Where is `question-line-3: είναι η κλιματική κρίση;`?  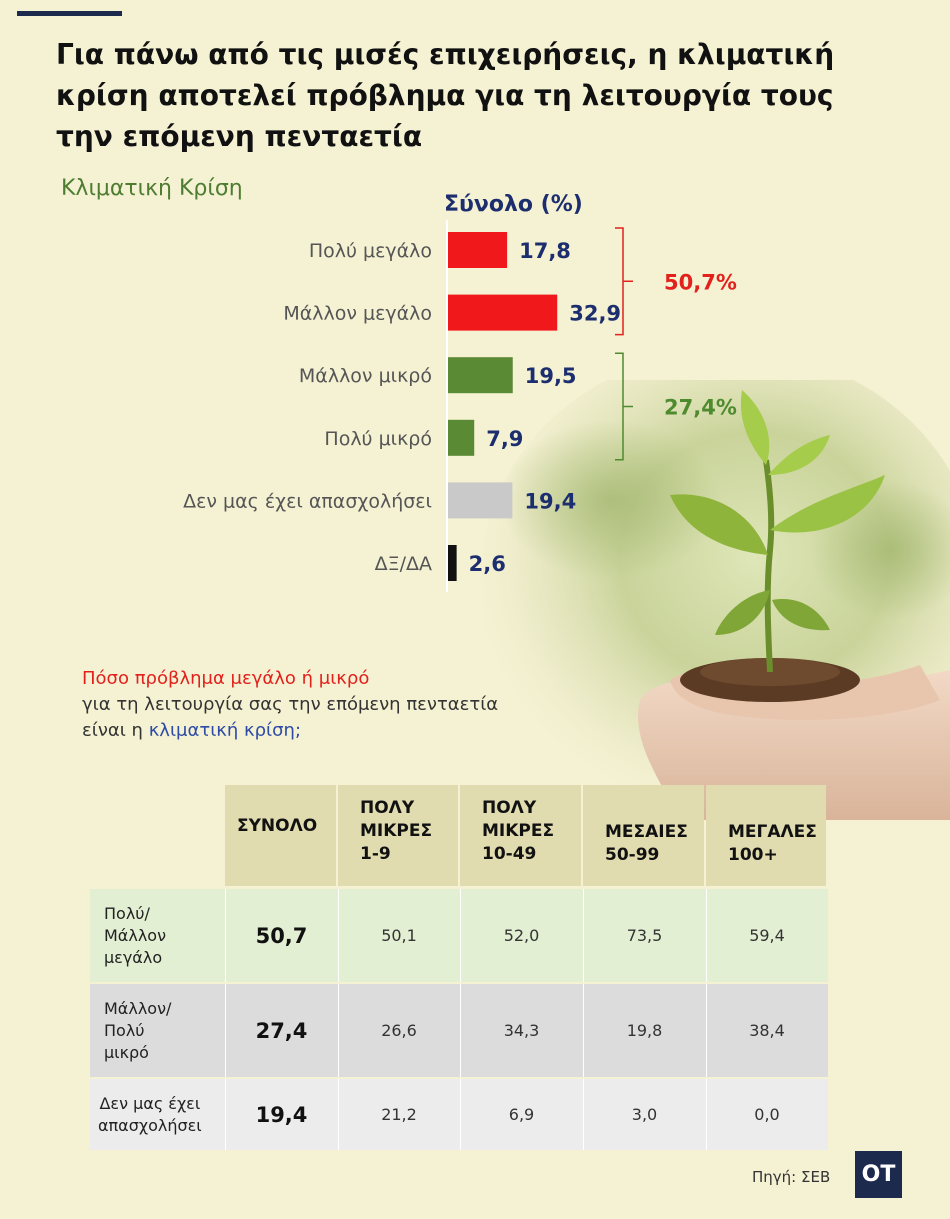
question-line-3: είναι η κλιματική κρίση; is located at coordinates (290, 731).